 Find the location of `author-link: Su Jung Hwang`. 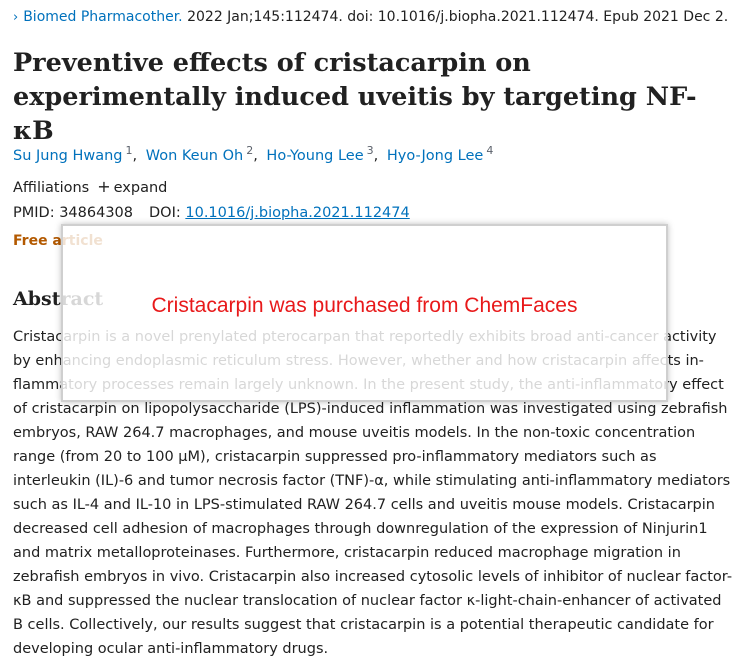

author-link: Su Jung Hwang is located at coordinates (68, 155).